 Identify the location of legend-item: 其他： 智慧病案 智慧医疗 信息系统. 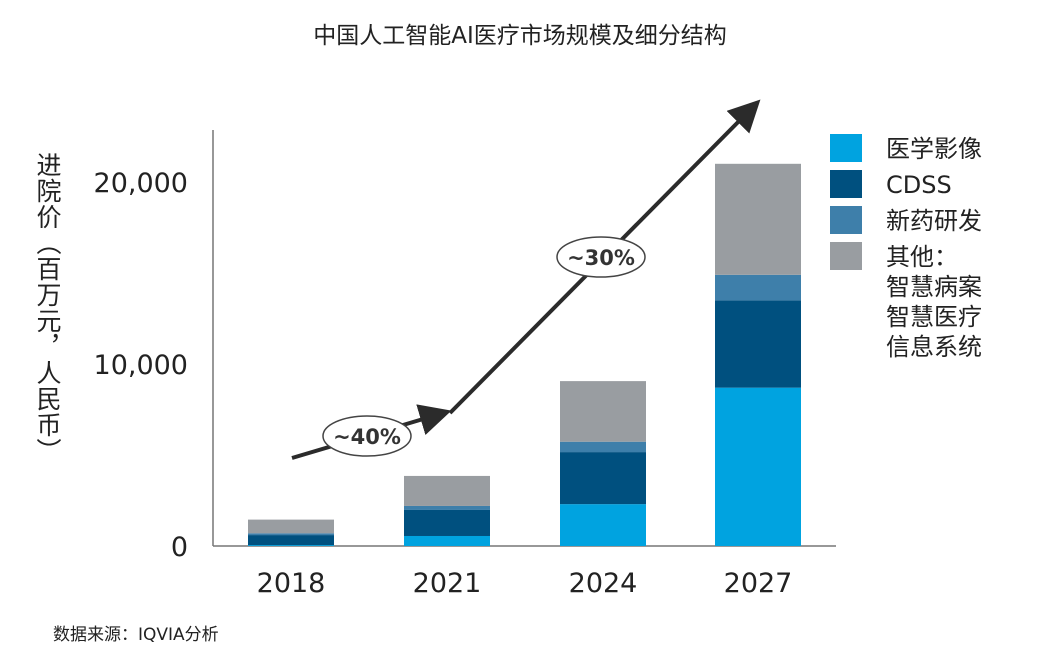
(906, 301).